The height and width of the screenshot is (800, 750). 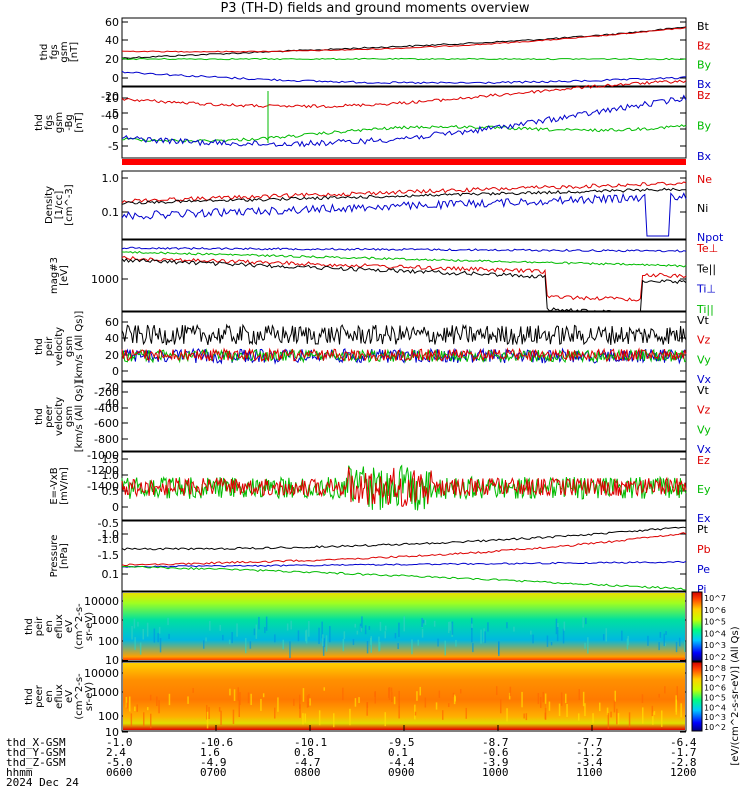 I want to click on panel-frame-peir_spec, so click(x=404, y=626).